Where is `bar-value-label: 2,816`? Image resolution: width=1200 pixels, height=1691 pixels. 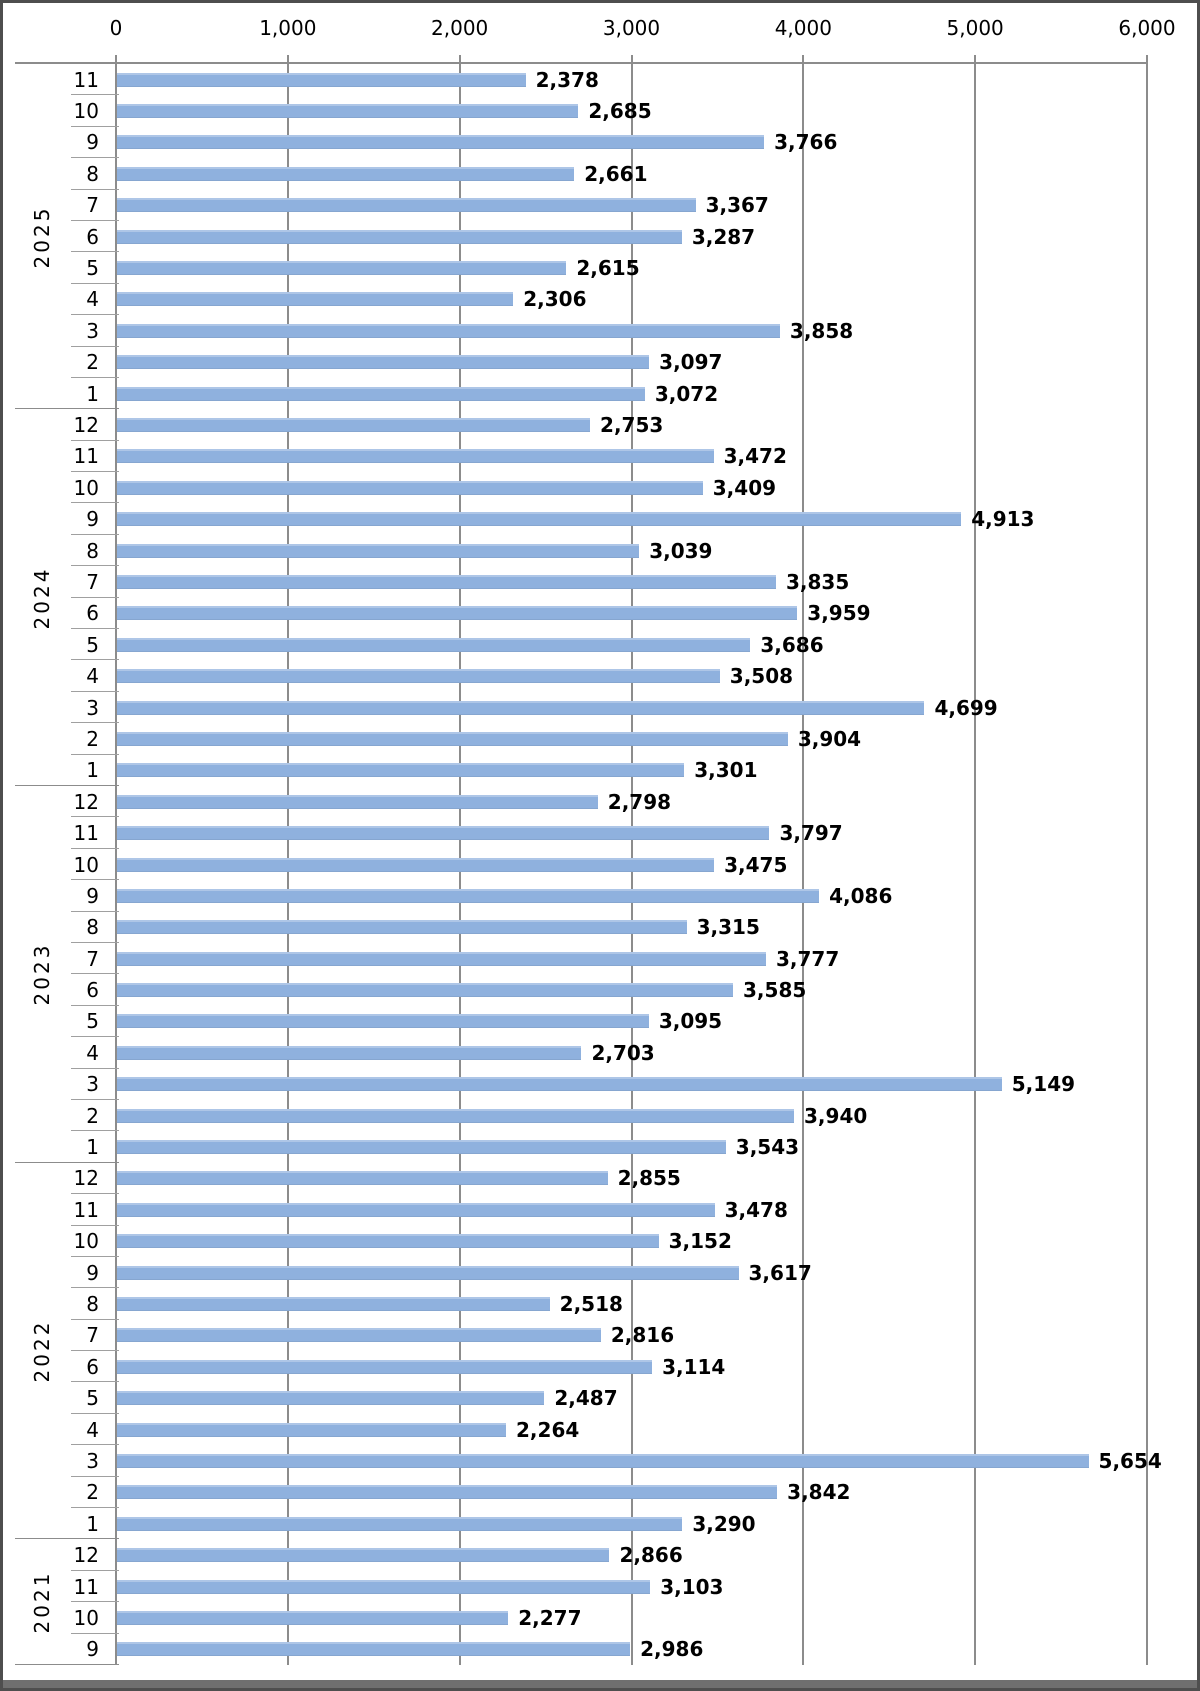 bar-value-label: 2,816 is located at coordinates (642, 1335).